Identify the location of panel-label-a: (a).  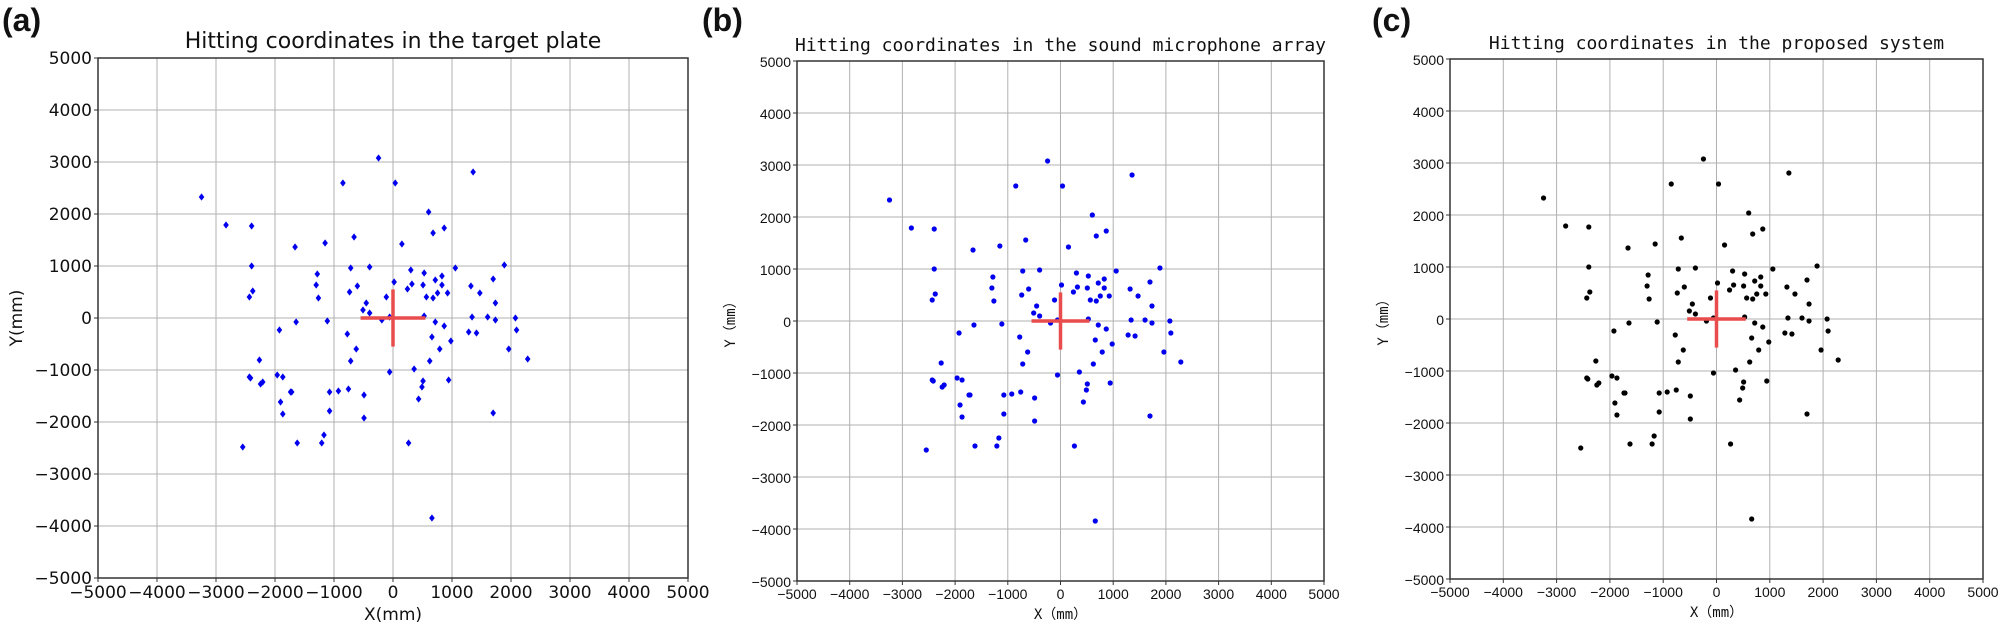
(22, 20).